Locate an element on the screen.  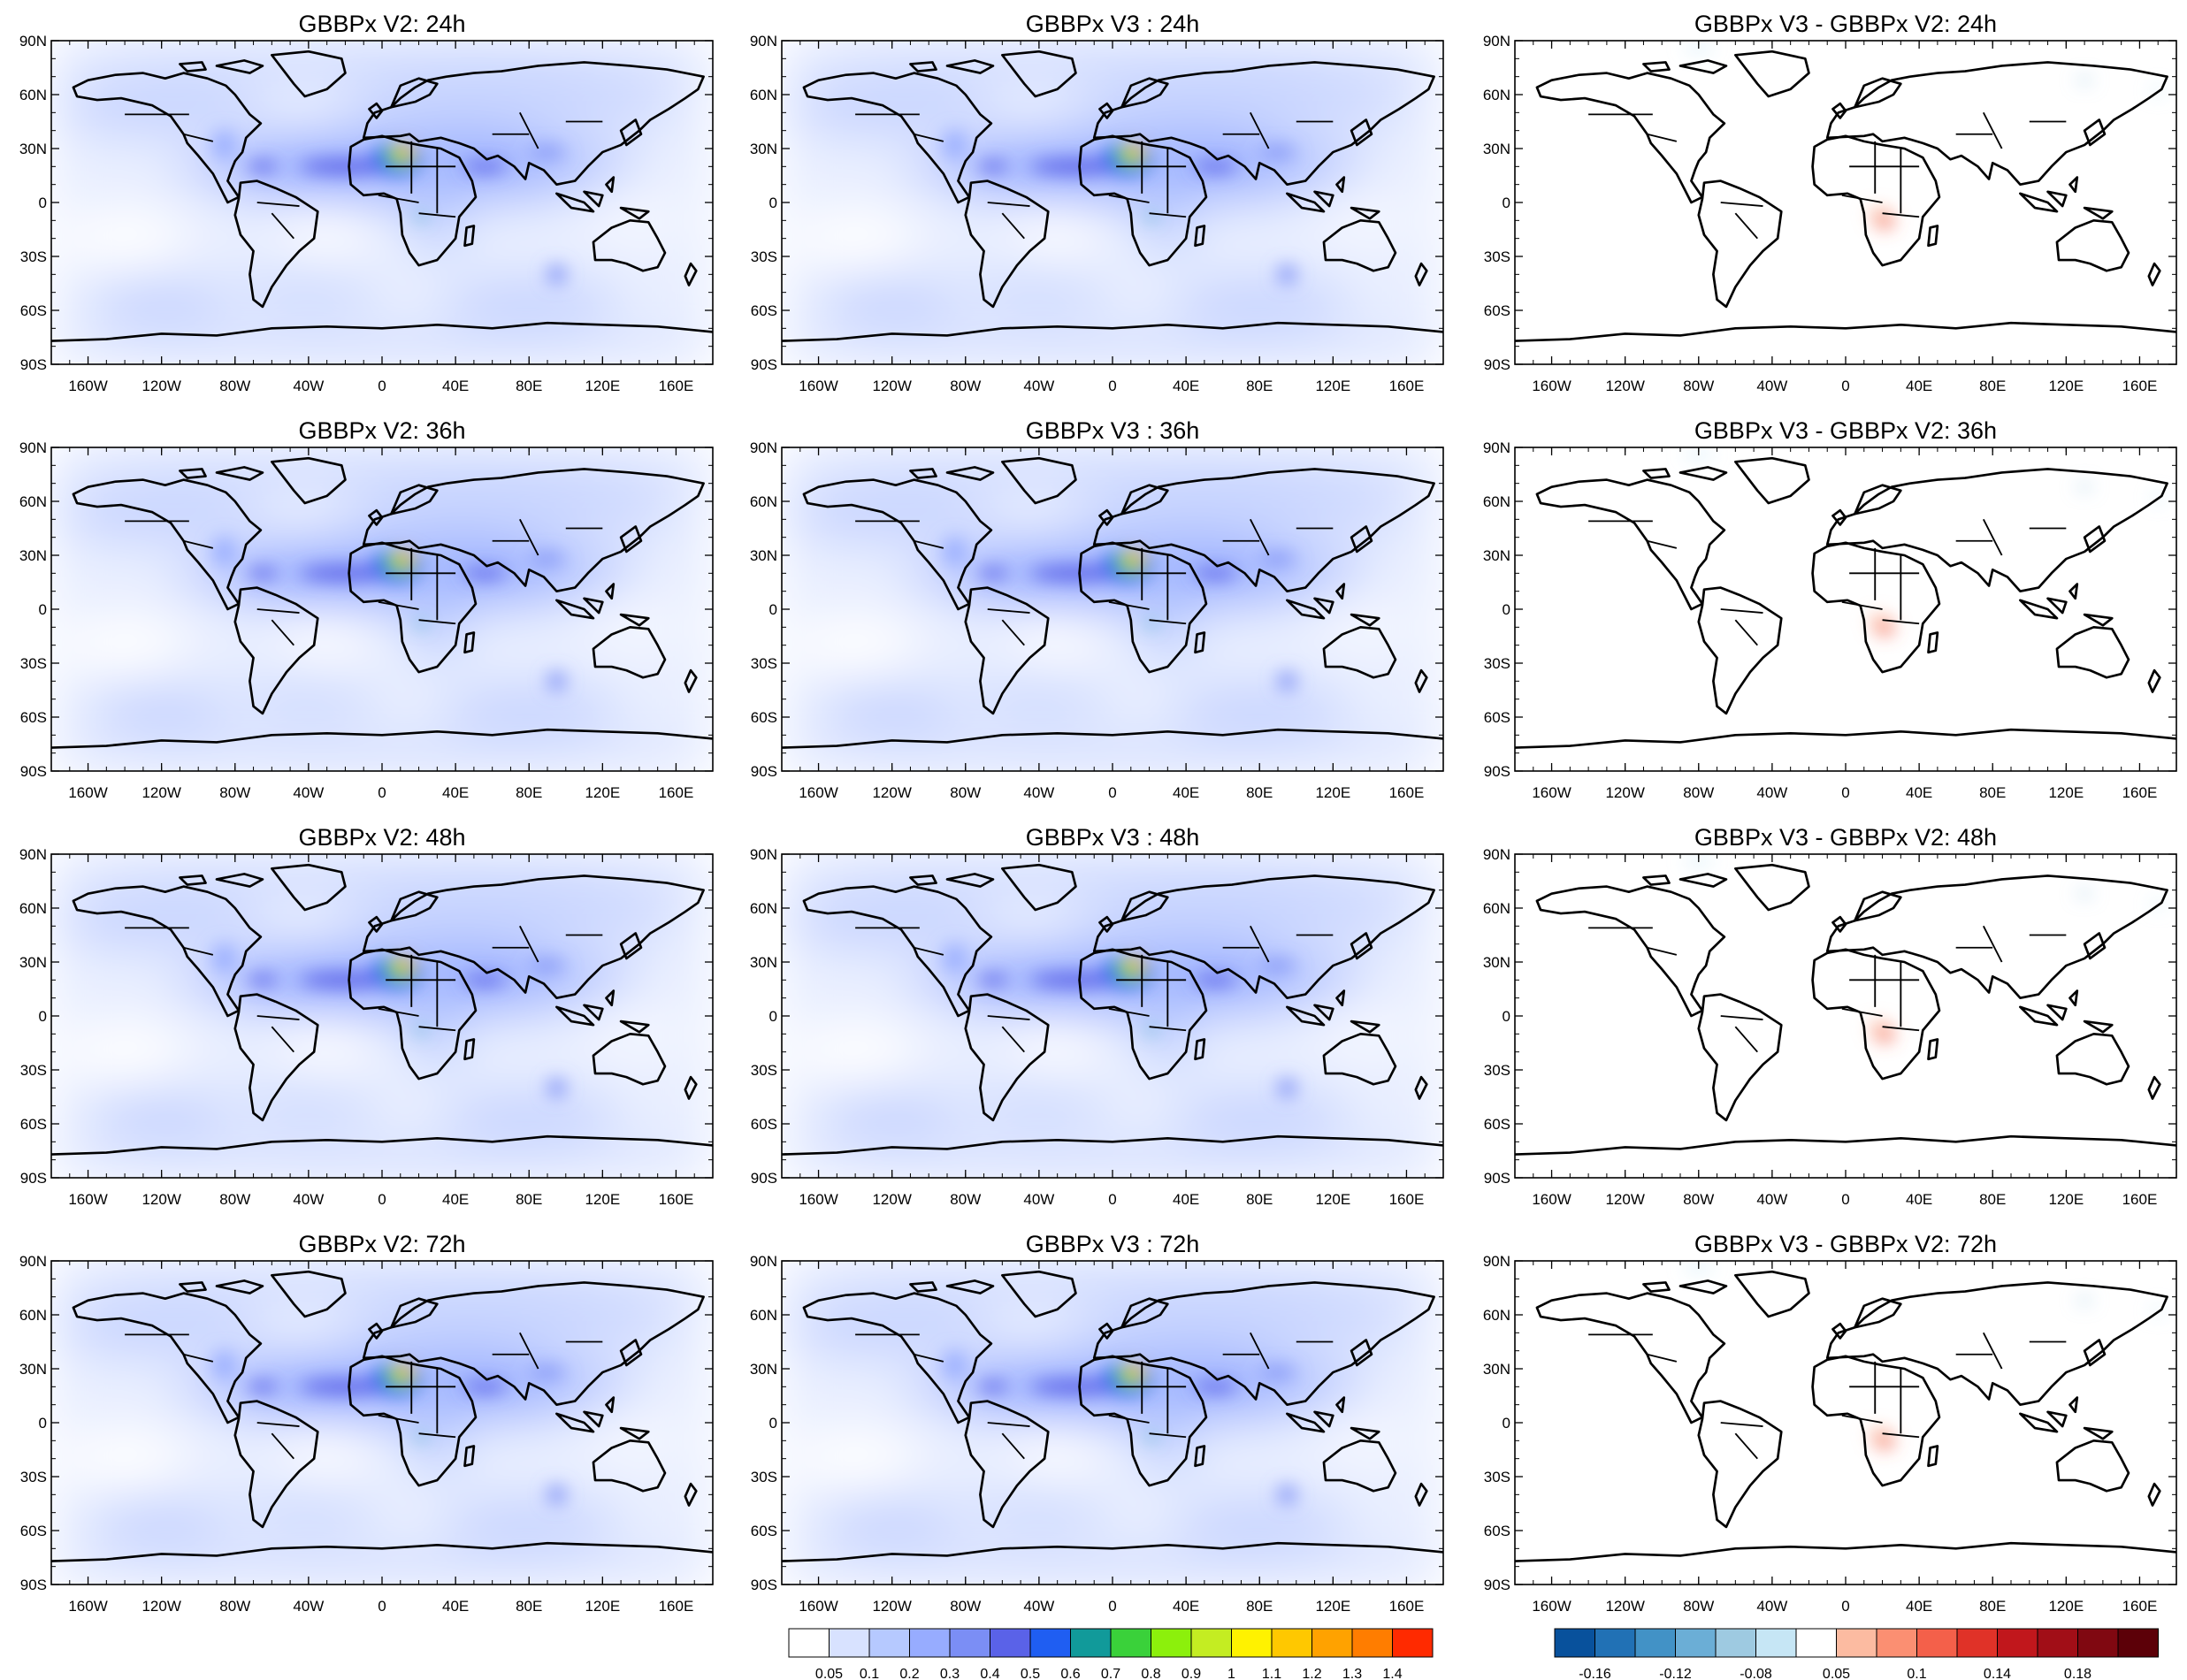
panel-title: GBBPx V3 - GBBPx V2: 48h is located at coordinates (1846, 837).